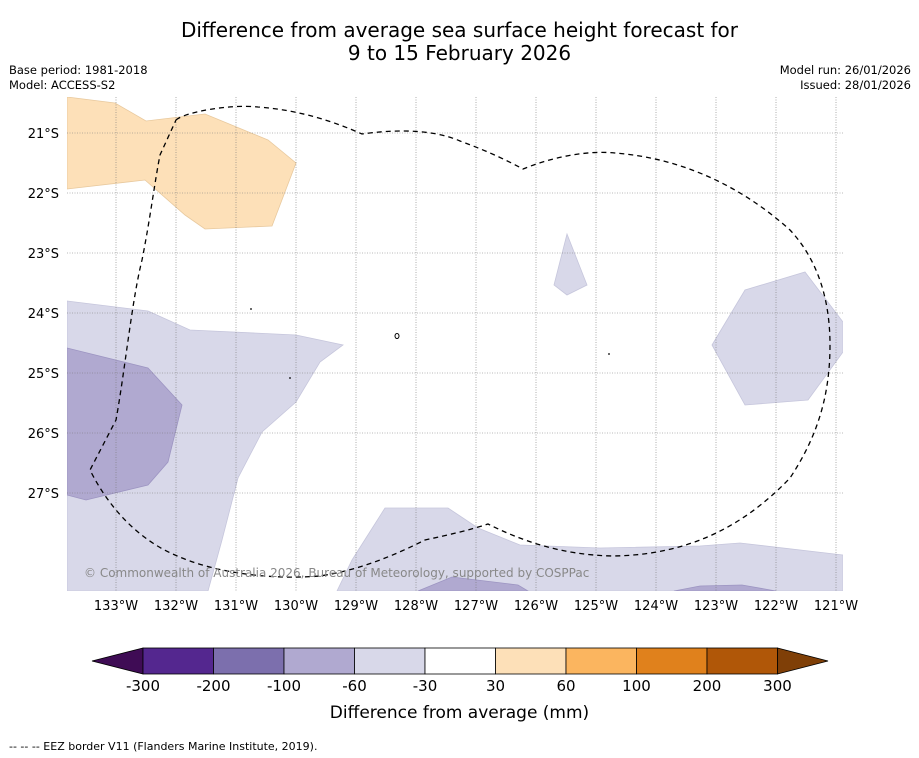  Describe the element at coordinates (176, 606) in the screenshot. I see `lon-label: 132°W` at that location.